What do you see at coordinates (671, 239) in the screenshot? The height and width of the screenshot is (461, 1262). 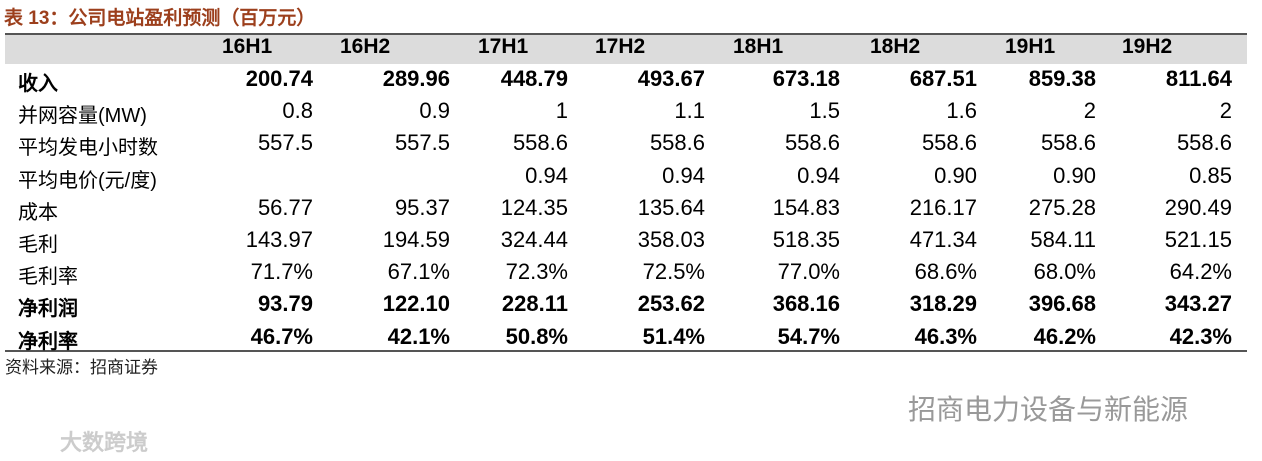 I see `cell: 358.03` at bounding box center [671, 239].